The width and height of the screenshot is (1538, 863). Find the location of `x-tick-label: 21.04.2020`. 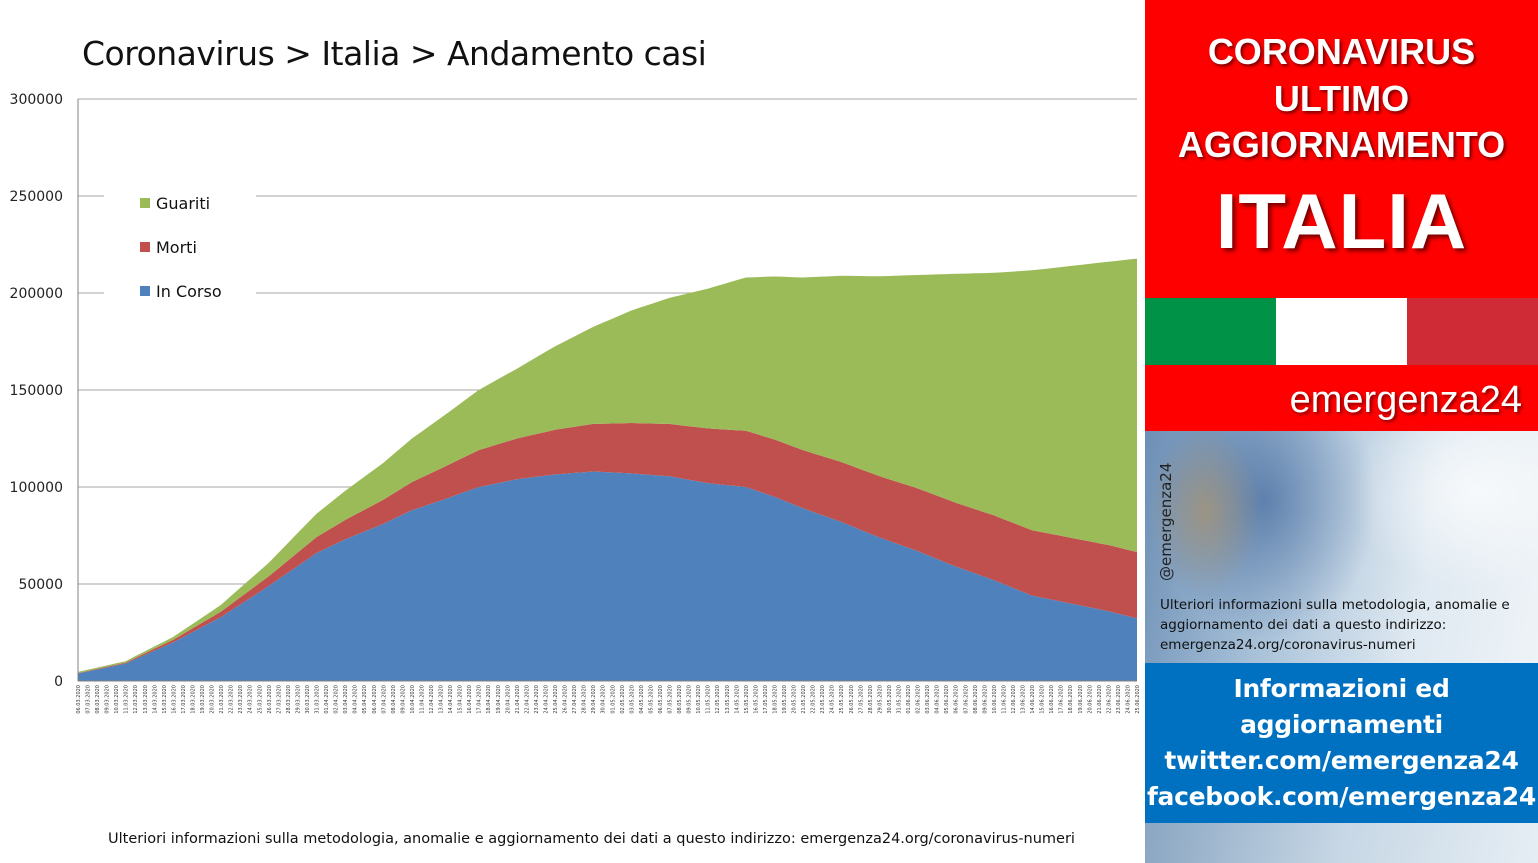

x-tick-label: 21.04.2020 is located at coordinates (518, 699).